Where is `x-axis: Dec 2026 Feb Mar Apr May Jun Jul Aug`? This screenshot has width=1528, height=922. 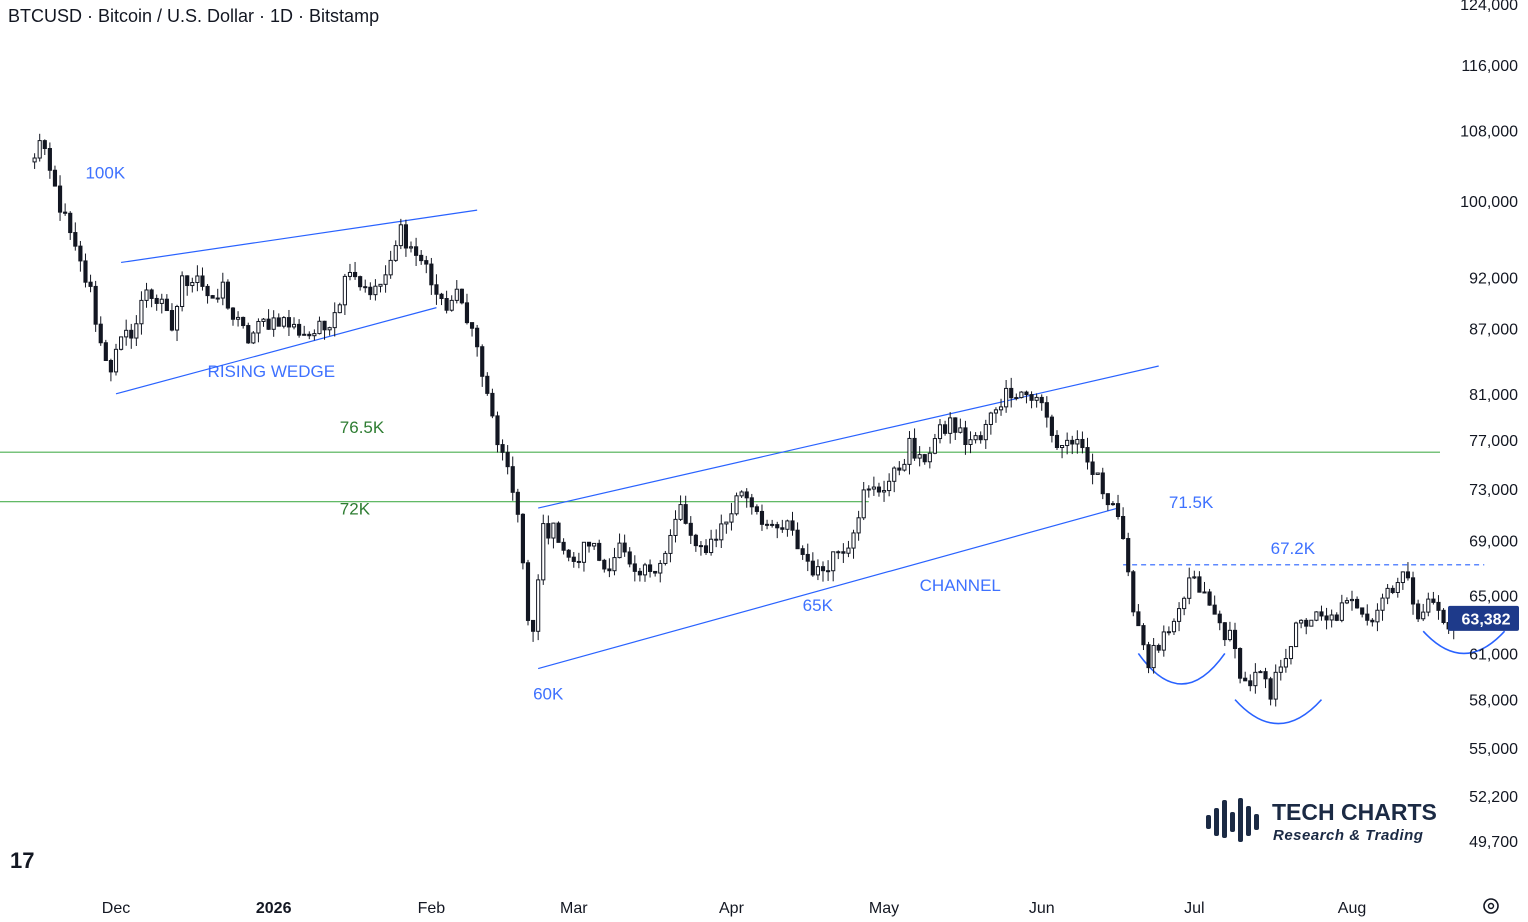 x-axis: Dec 2026 Feb Mar Apr May Jun Jul Aug is located at coordinates (734, 908).